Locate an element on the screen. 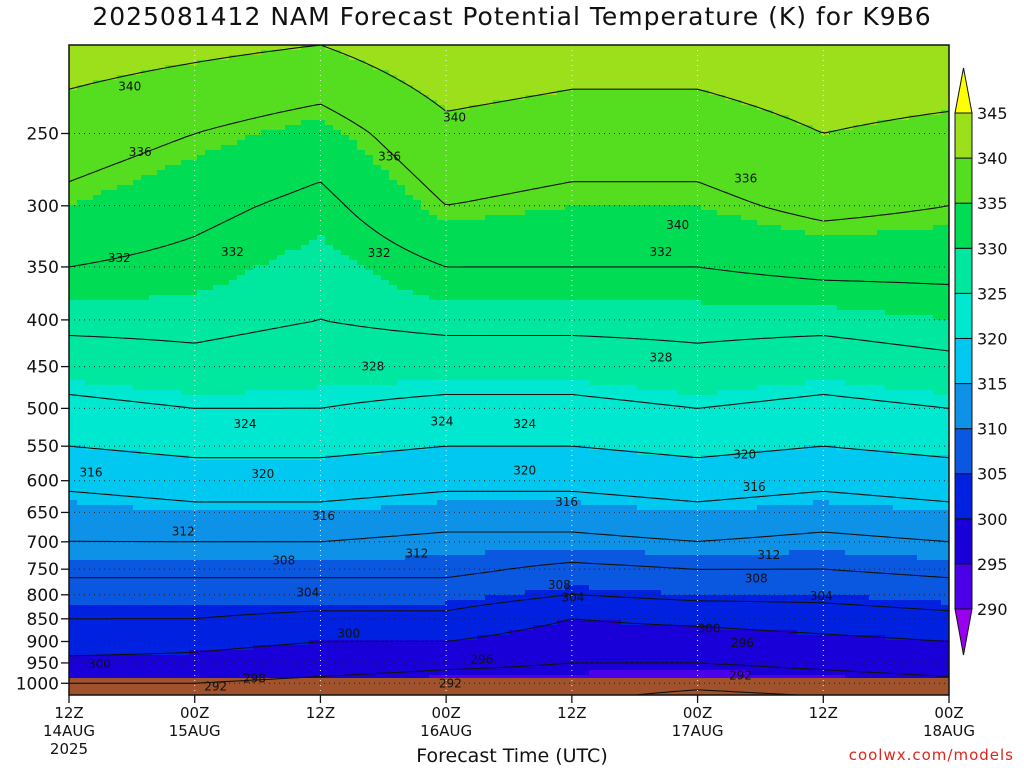  x-tick-label: 12Z is located at coordinates (68, 713).